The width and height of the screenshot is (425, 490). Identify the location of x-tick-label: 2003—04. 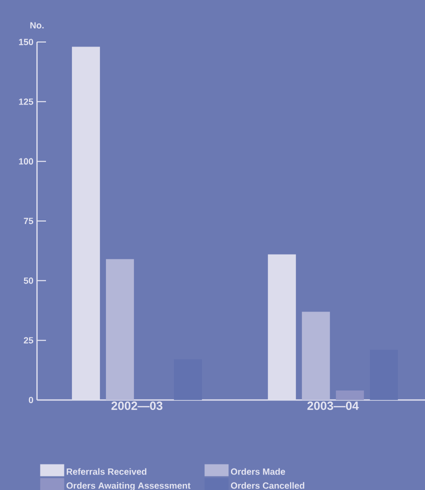
(333, 406).